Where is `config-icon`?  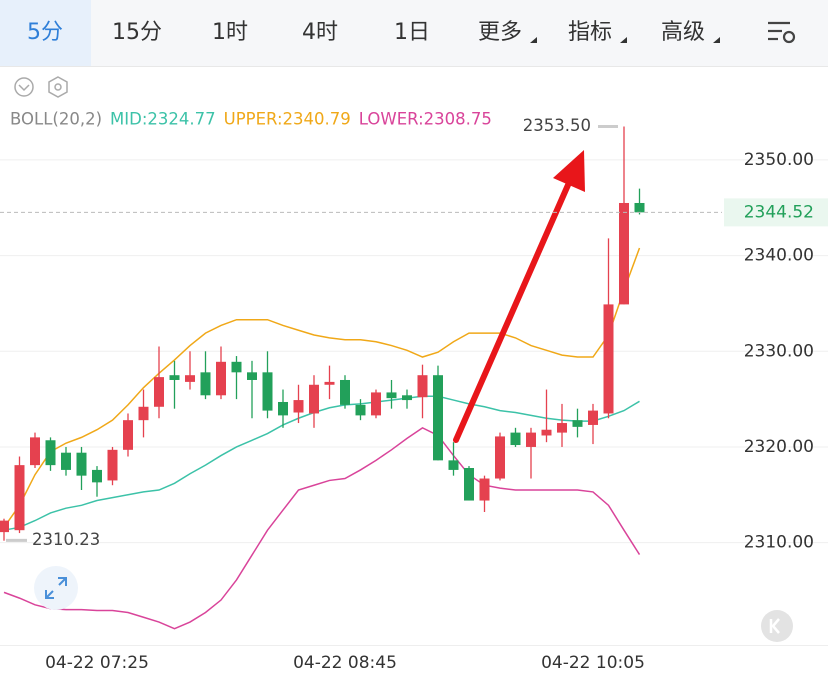
config-icon is located at coordinates (58, 87).